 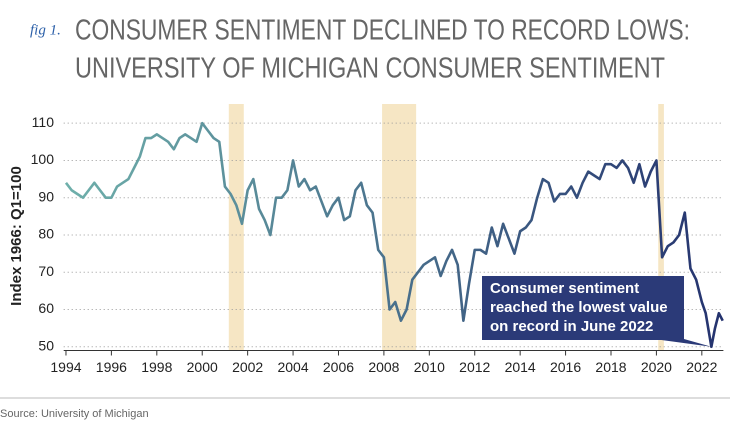 What do you see at coordinates (610, 367) in the screenshot?
I see `x-tick-label: 2018` at bounding box center [610, 367].